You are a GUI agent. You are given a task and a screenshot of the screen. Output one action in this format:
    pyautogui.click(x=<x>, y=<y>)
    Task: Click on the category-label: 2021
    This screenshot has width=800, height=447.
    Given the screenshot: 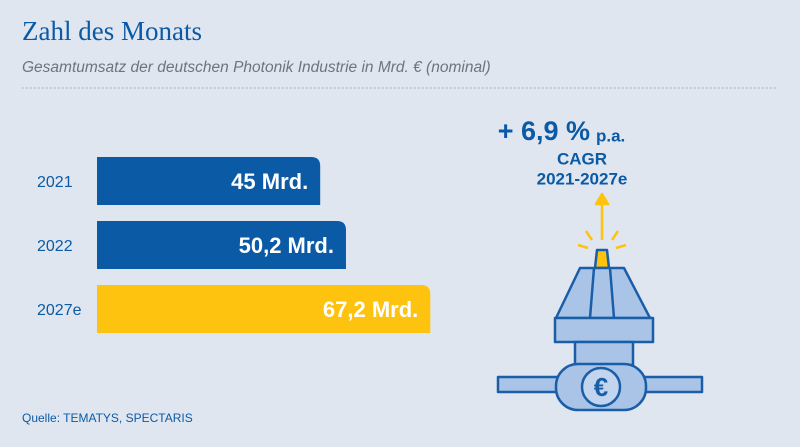 What is the action you would take?
    pyautogui.click(x=55, y=182)
    